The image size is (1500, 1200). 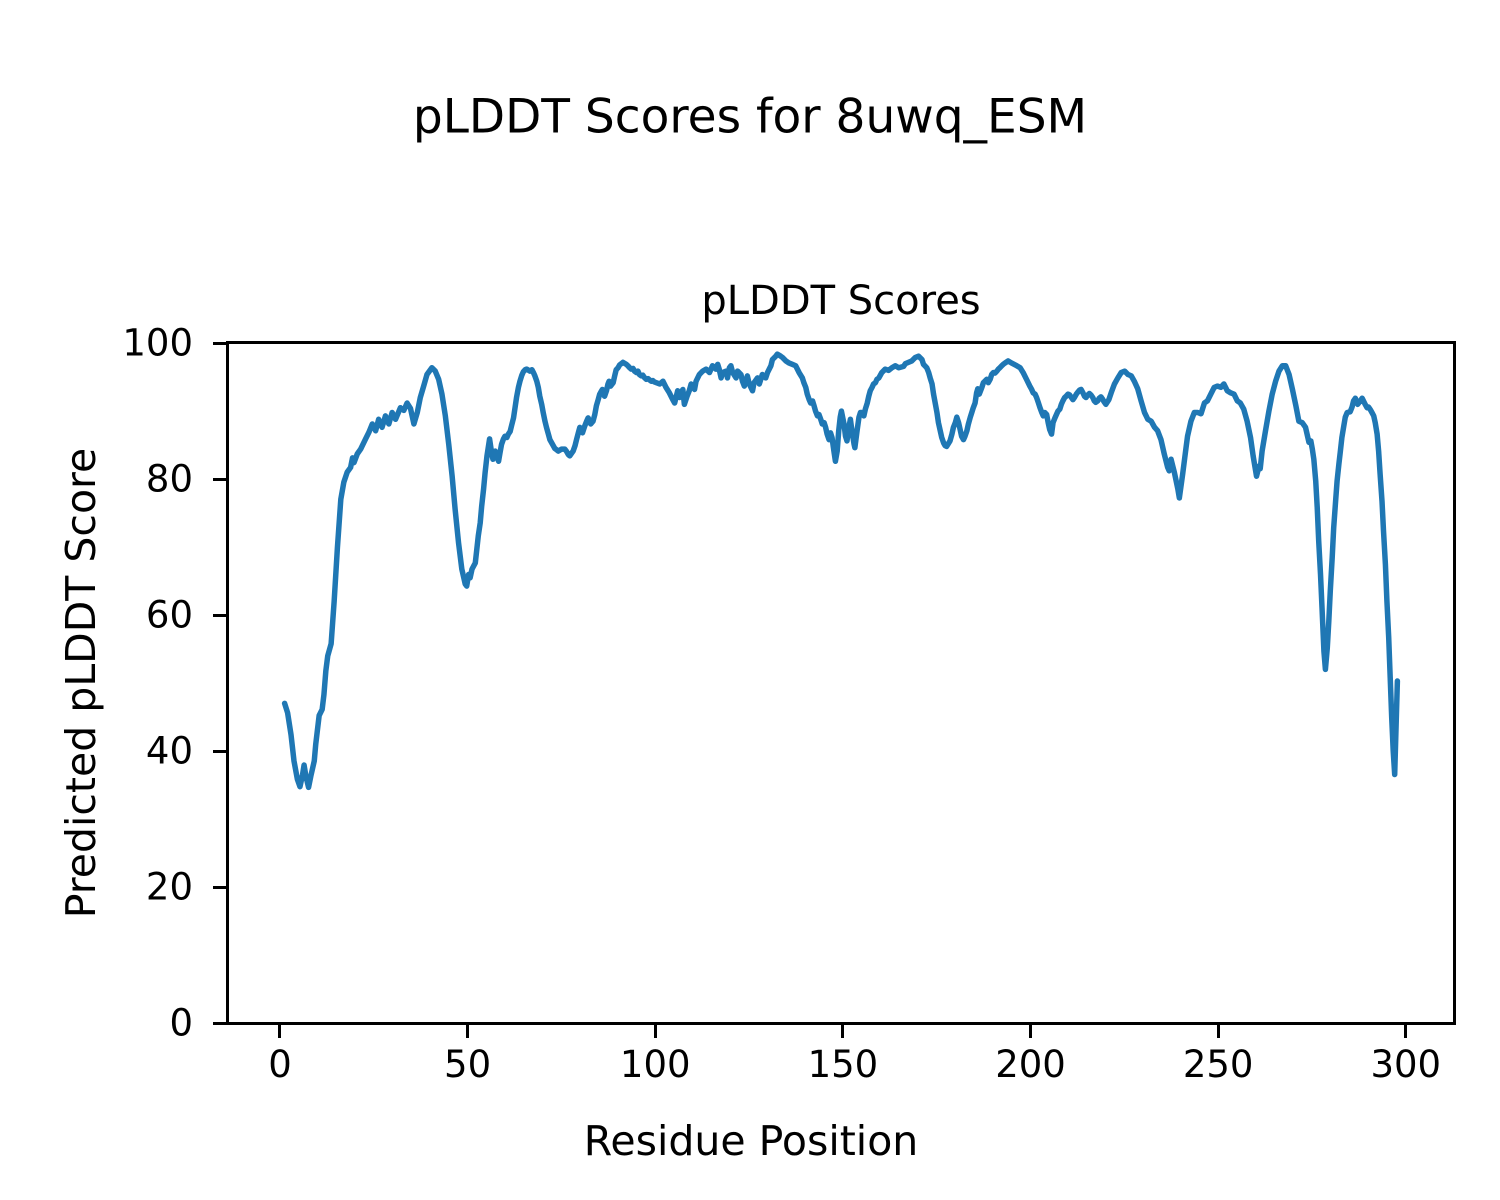 I want to click on y-axis-label: Predicted pLDDT Score, so click(x=81, y=683).